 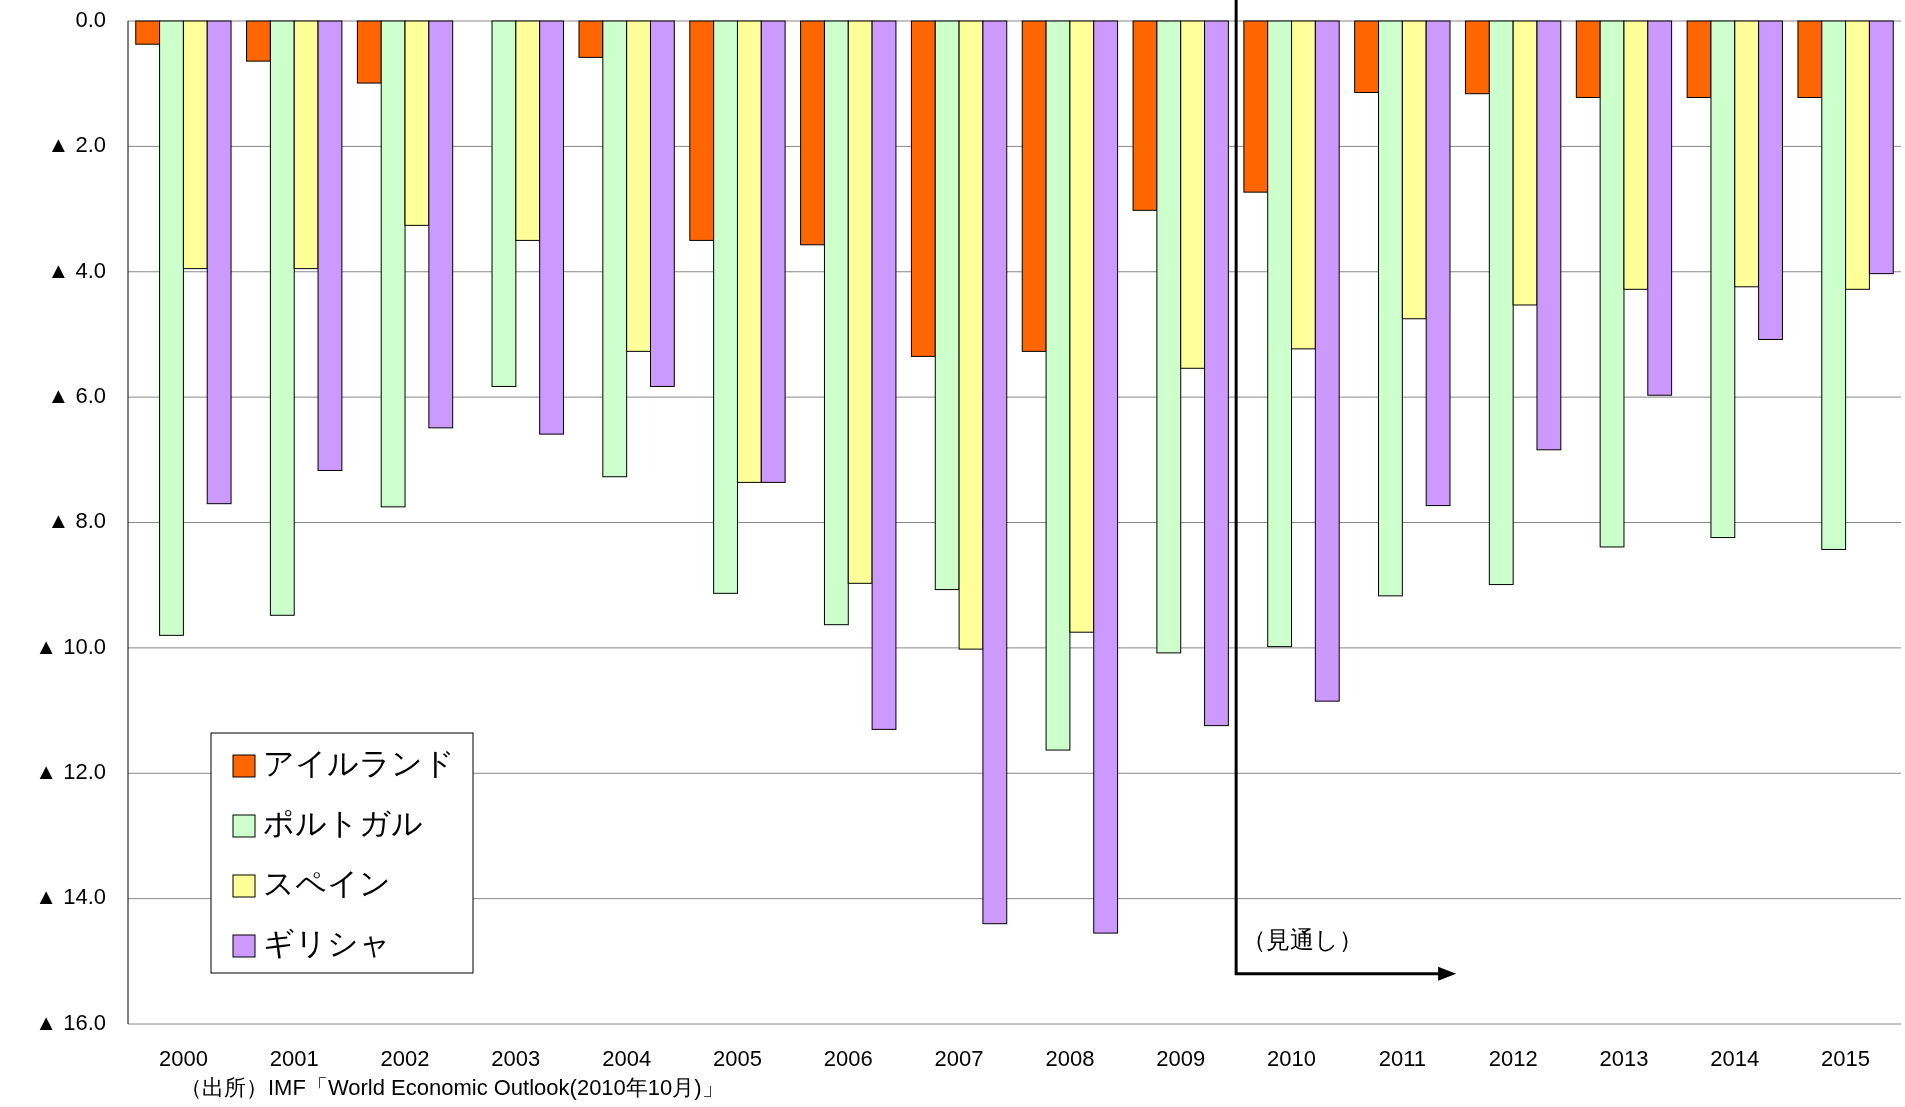 I want to click on x-tick-label: 2009, so click(x=1181, y=1058).